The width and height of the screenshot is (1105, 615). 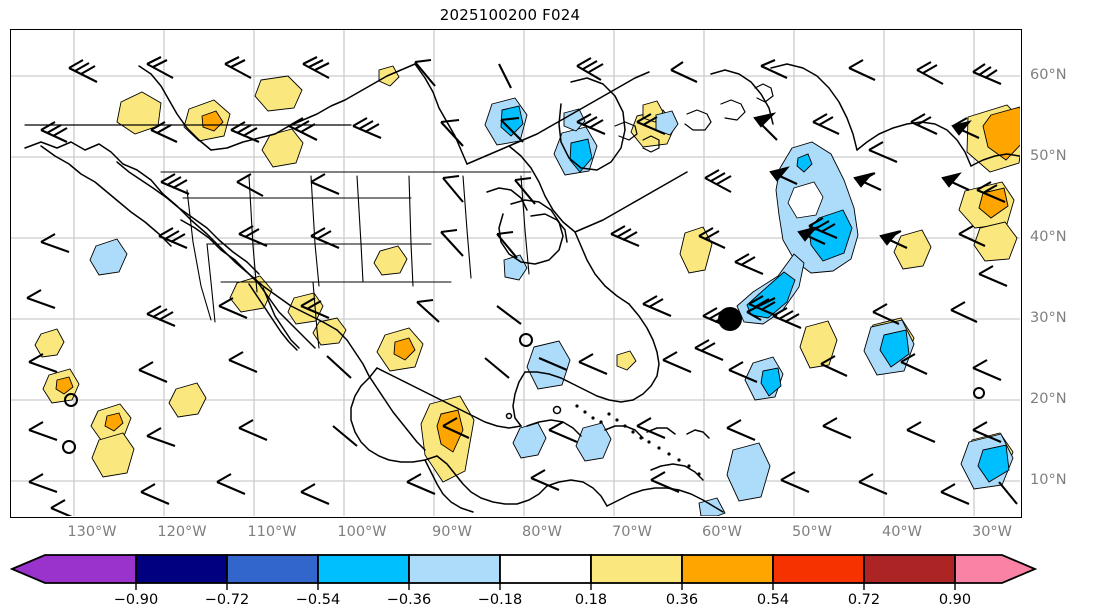 I want to click on ytick-label: 30°N, so click(x=1048, y=318).